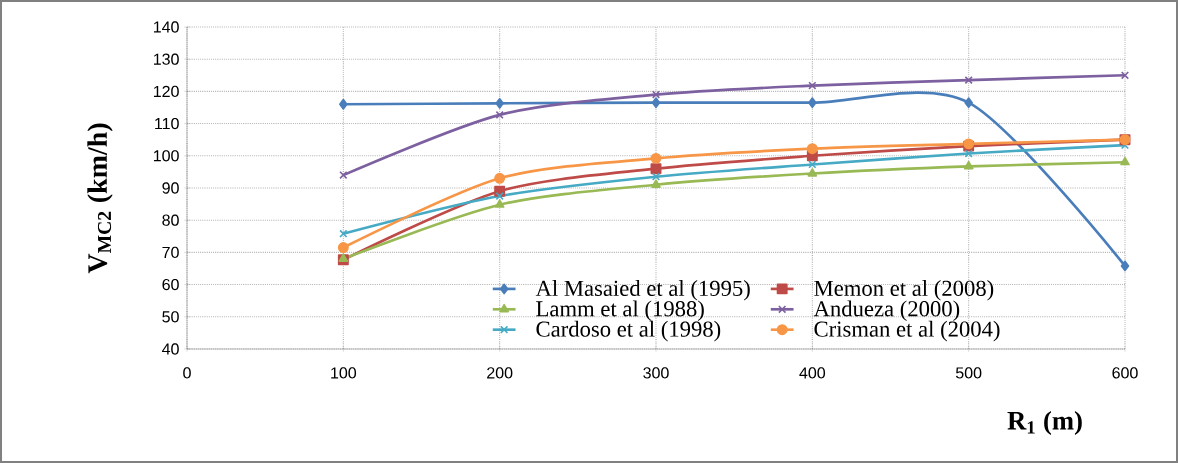  I want to click on y-tick-label: 50, so click(170, 317).